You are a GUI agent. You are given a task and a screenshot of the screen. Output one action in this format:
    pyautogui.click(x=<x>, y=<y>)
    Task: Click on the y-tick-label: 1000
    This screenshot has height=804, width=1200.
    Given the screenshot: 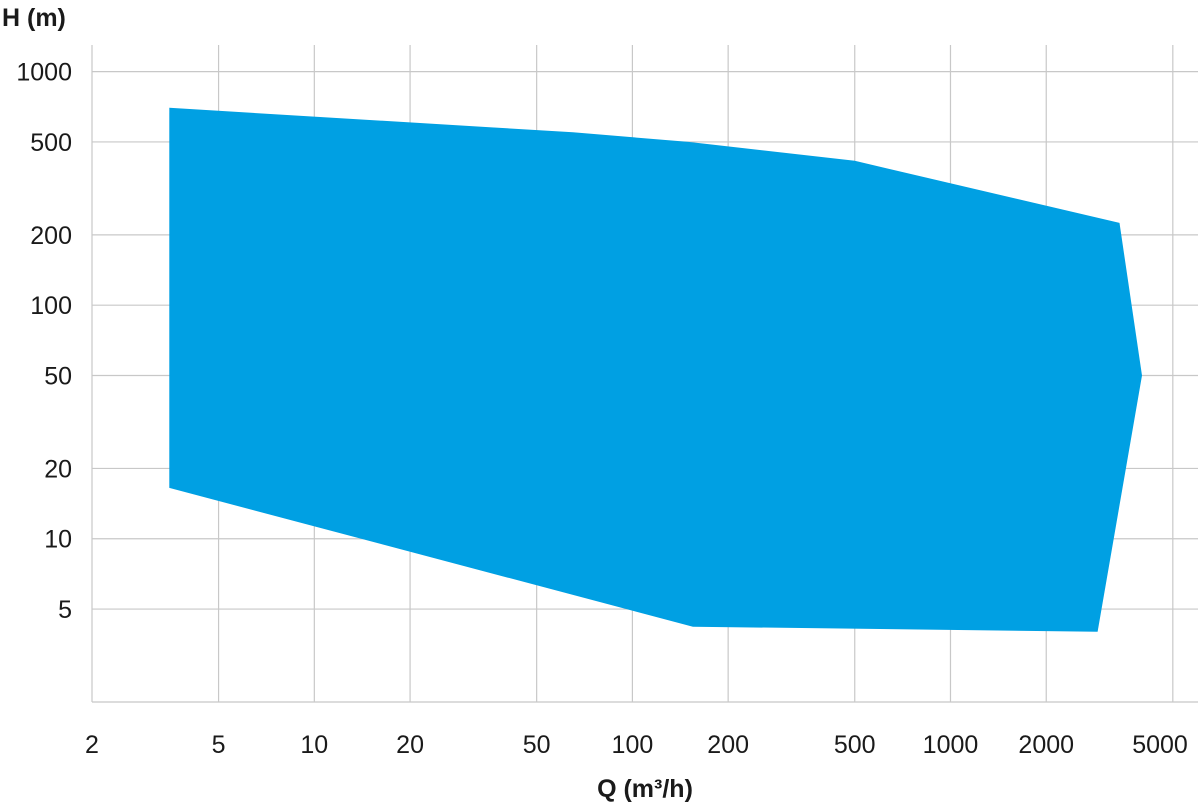 What is the action you would take?
    pyautogui.click(x=44, y=73)
    